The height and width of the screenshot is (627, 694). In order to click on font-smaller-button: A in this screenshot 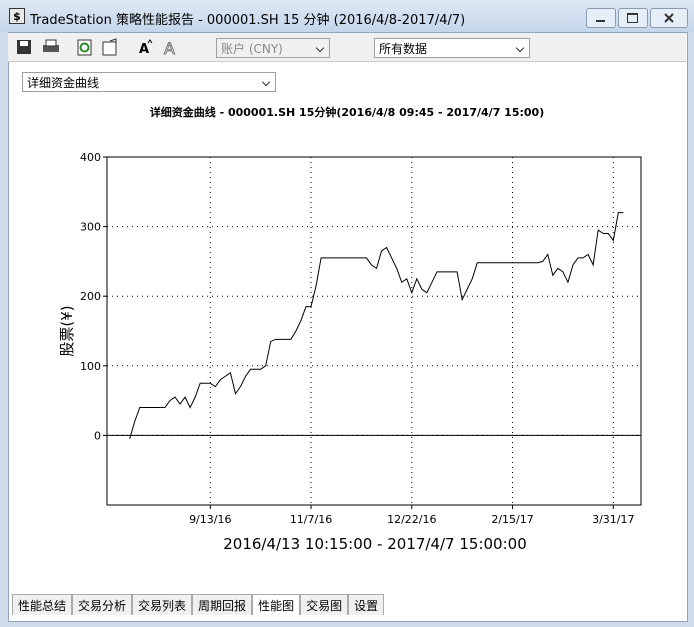, I will do `click(171, 47)`.